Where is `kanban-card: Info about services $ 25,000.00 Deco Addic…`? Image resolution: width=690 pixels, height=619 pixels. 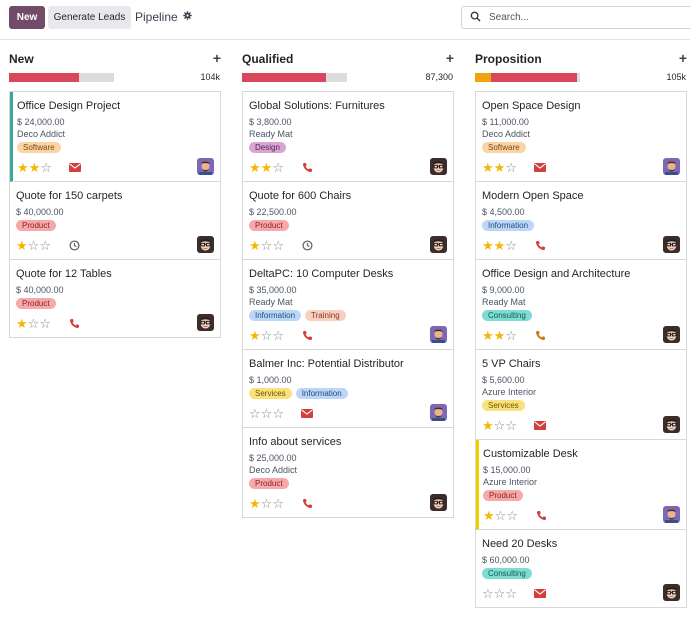
kanban-card: Info about services $ 25,000.00 Deco Addic… is located at coordinates (348, 472).